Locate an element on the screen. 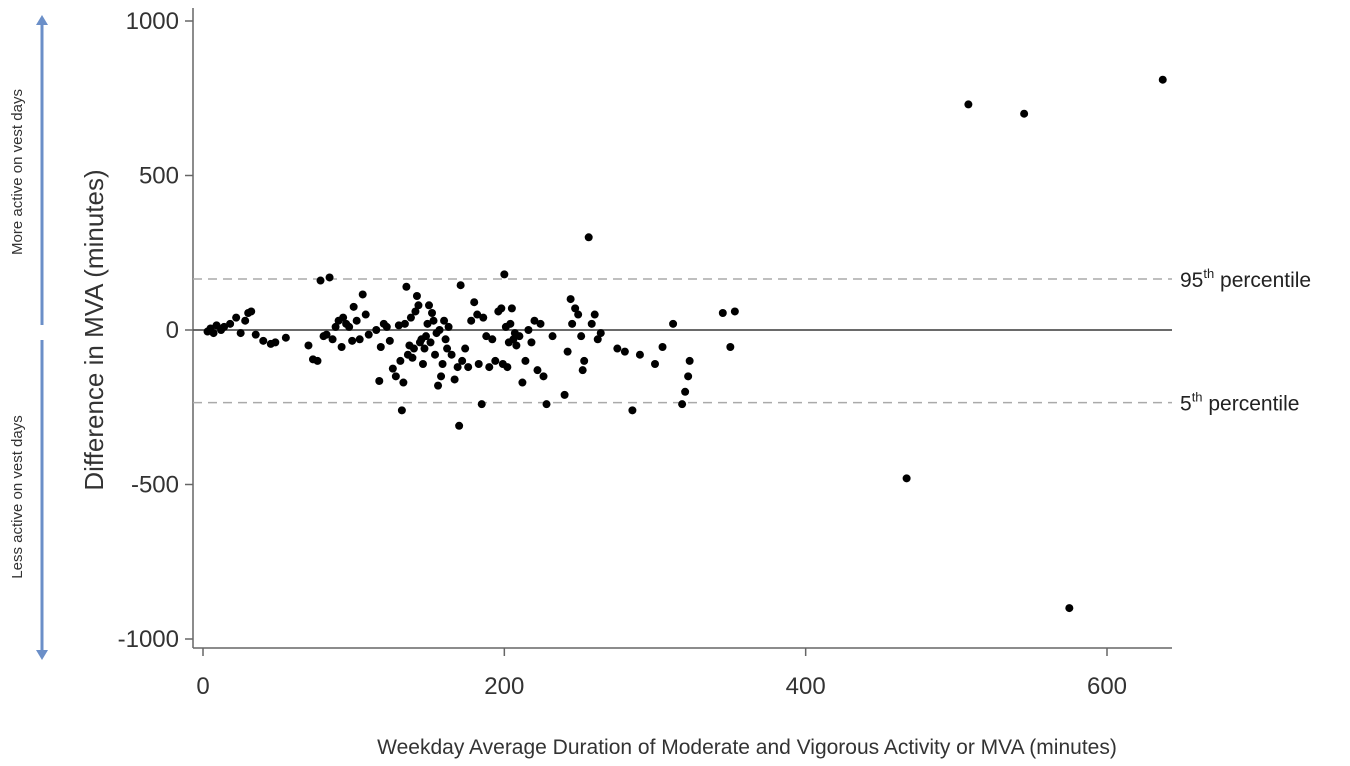 The height and width of the screenshot is (766, 1350). x-tick-label: 600 is located at coordinates (1107, 686).